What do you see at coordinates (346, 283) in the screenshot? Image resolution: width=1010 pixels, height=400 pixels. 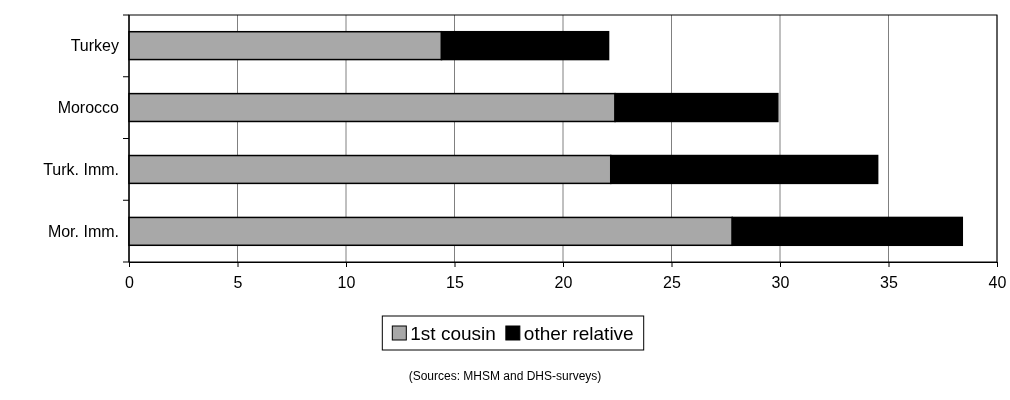 I see `x-tick-label: 10` at bounding box center [346, 283].